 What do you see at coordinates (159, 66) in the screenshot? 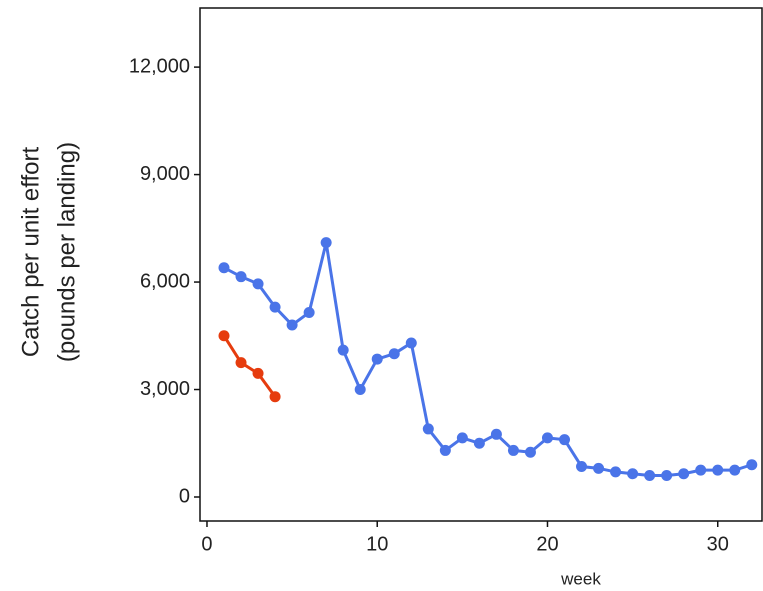
I see `y-tick-label: 12,000` at bounding box center [159, 66].